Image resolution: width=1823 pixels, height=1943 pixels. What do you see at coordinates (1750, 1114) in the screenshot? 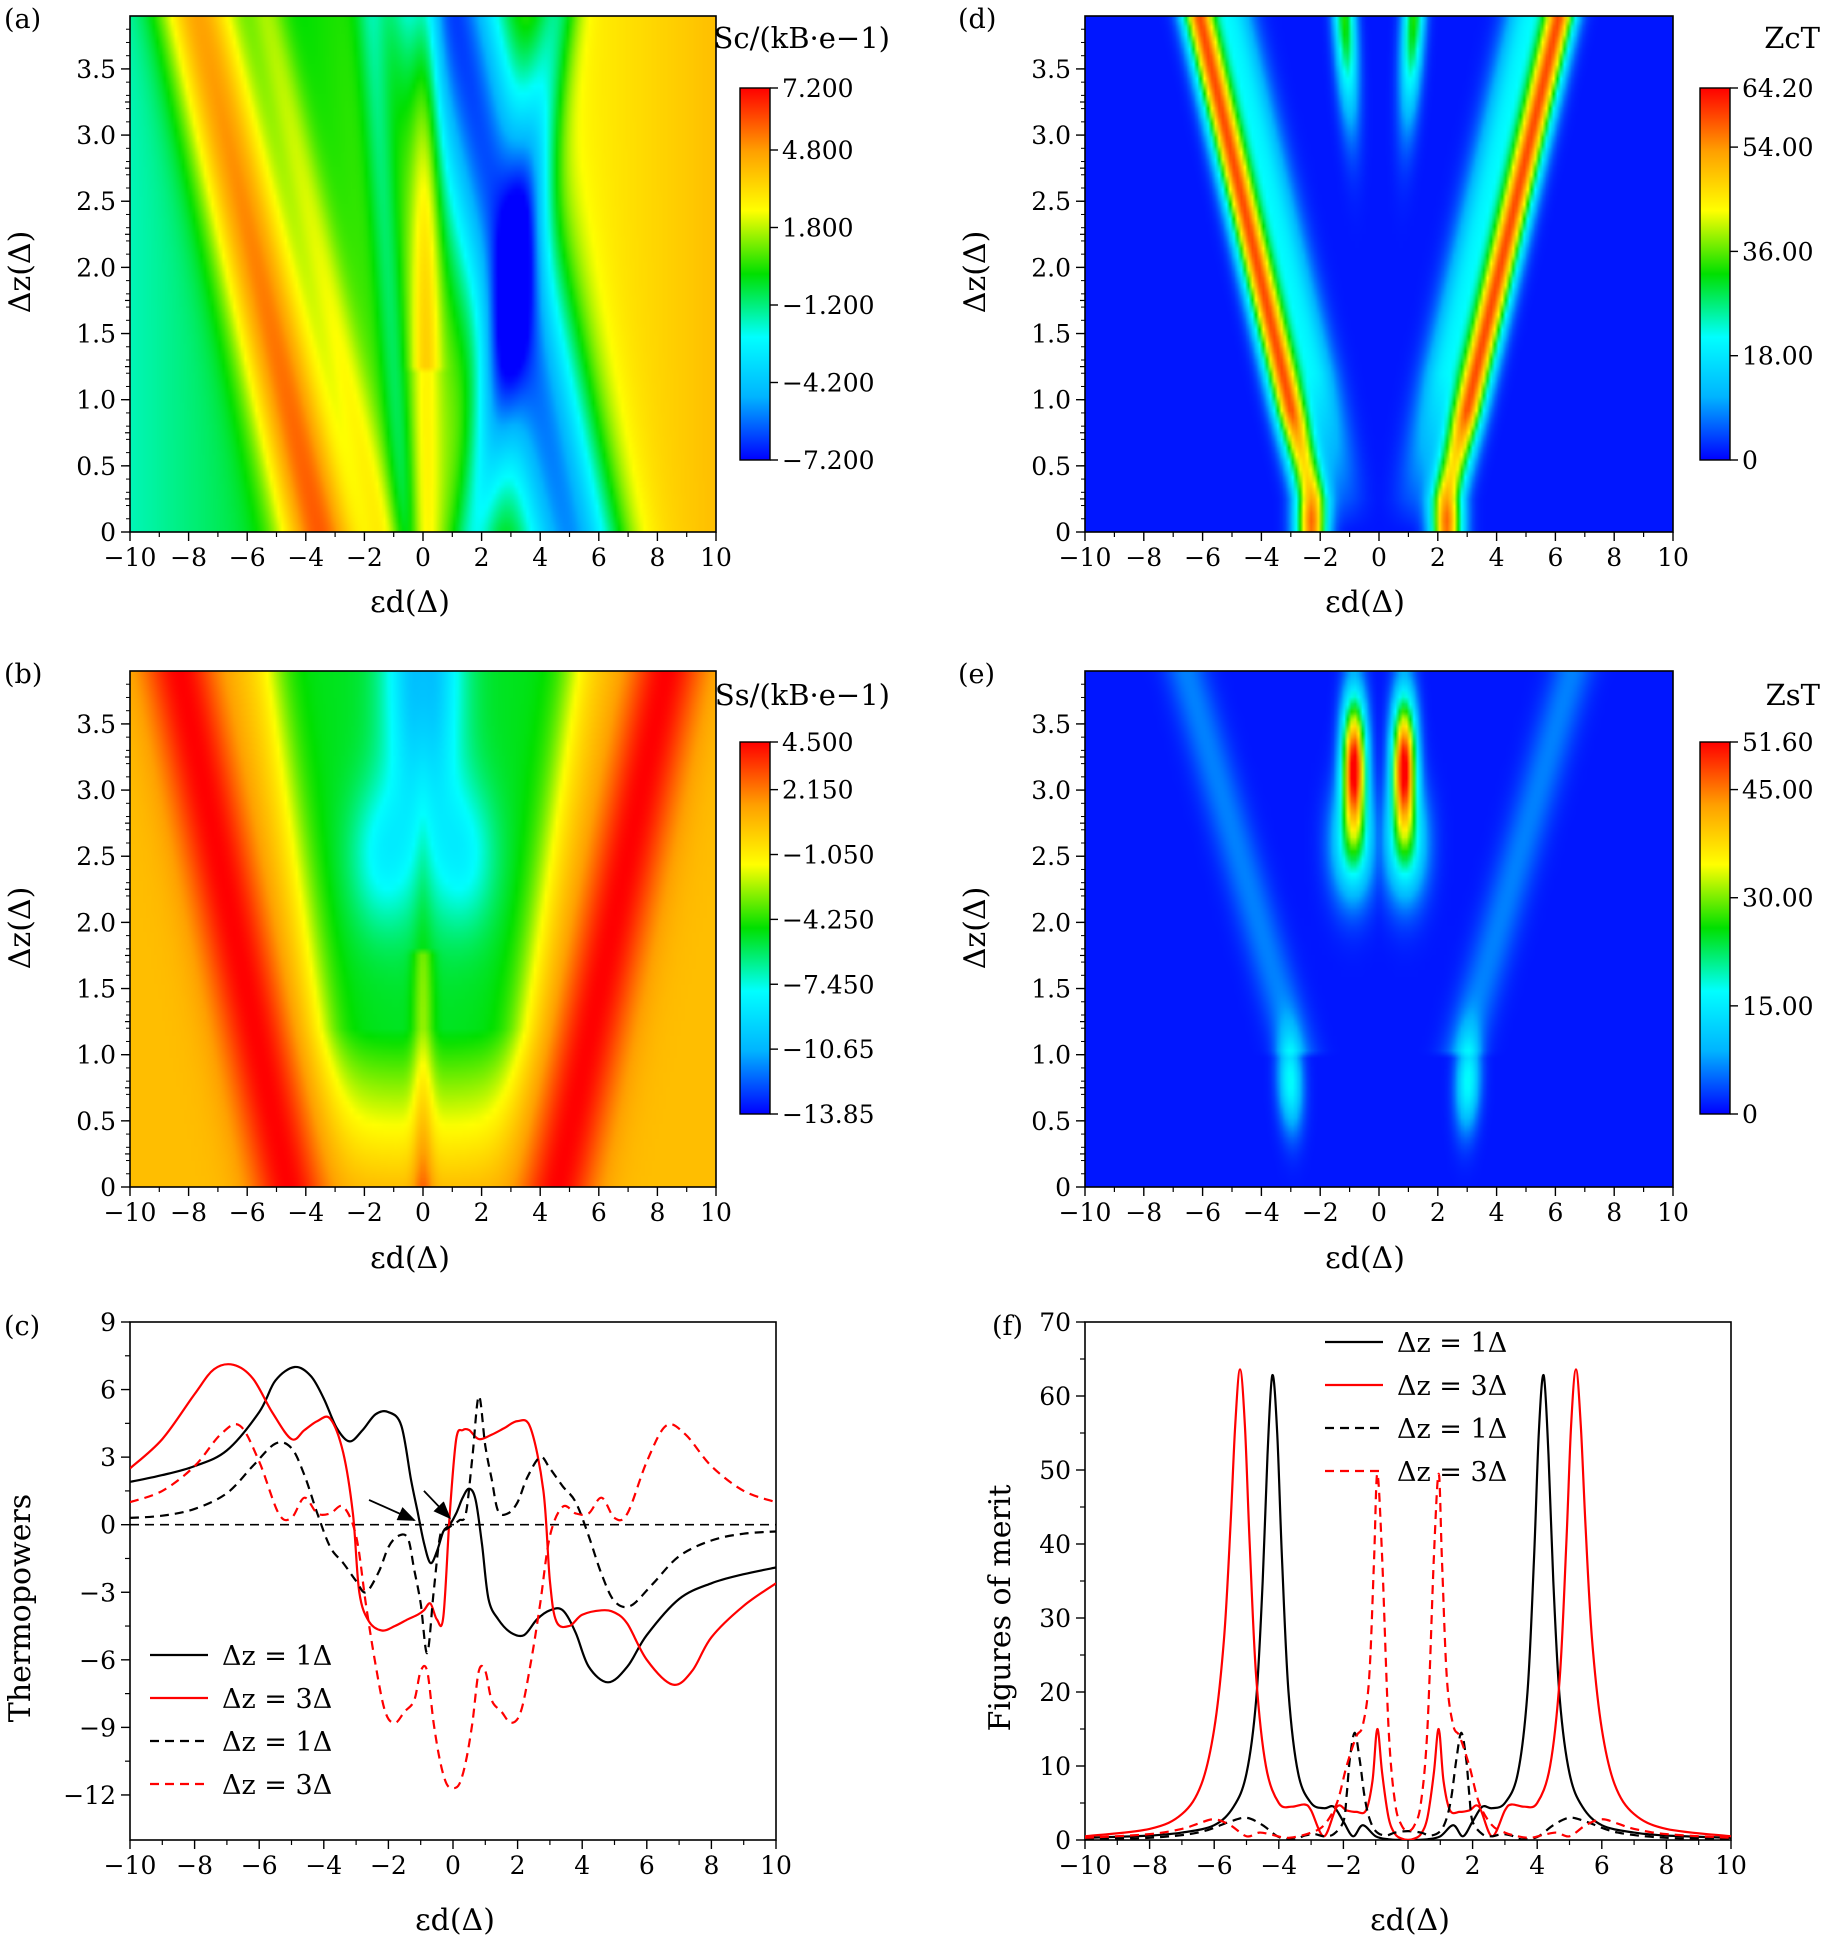
I see `colorbar-tick-label-e: 0` at bounding box center [1750, 1114].